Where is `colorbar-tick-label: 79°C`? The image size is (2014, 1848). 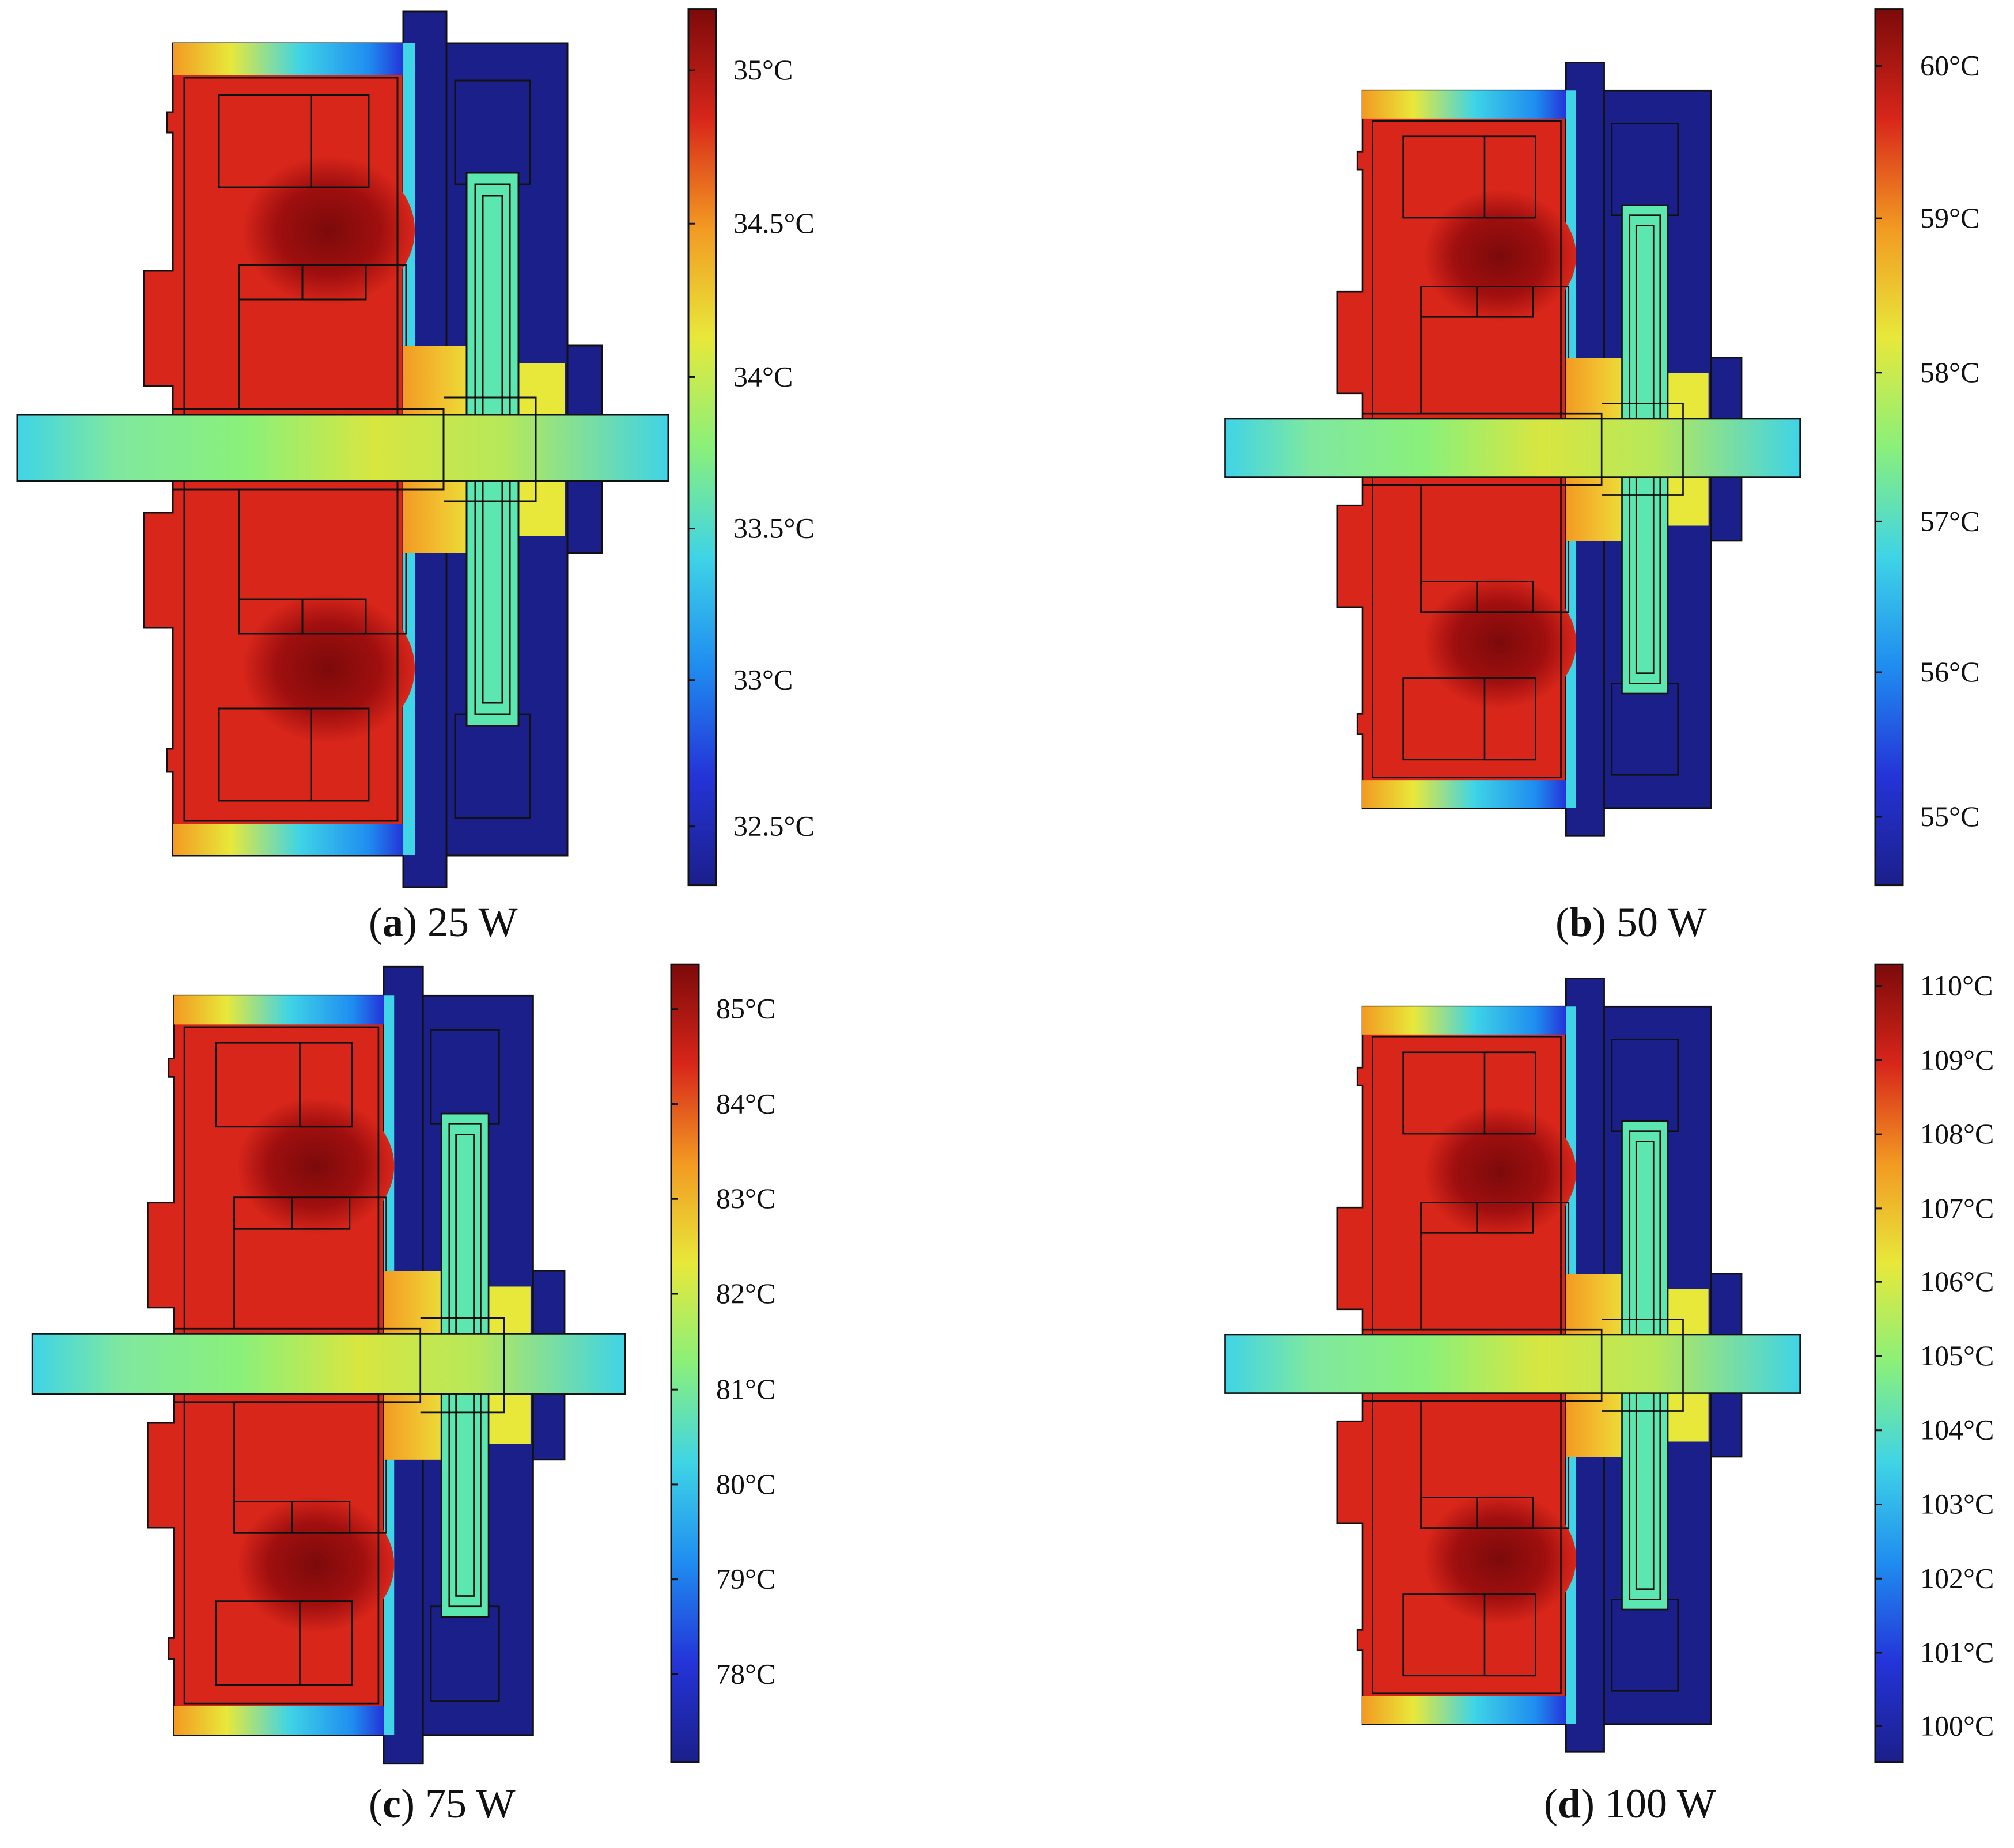
colorbar-tick-label: 79°C is located at coordinates (745, 1579).